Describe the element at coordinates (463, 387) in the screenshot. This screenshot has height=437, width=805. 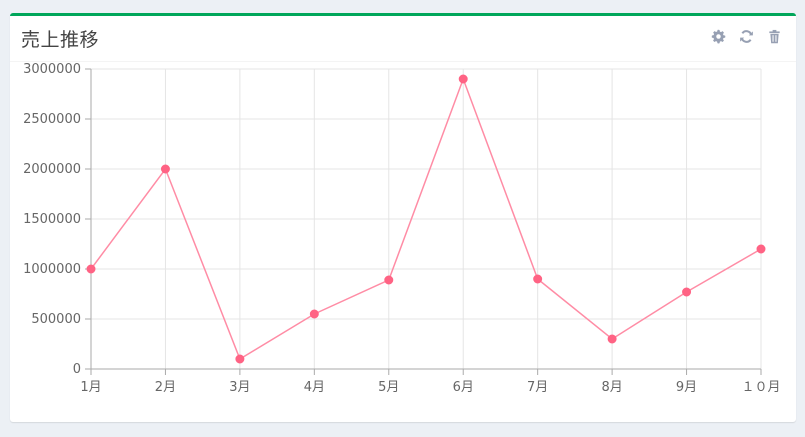
I see `x-tick-label: 6月` at that location.